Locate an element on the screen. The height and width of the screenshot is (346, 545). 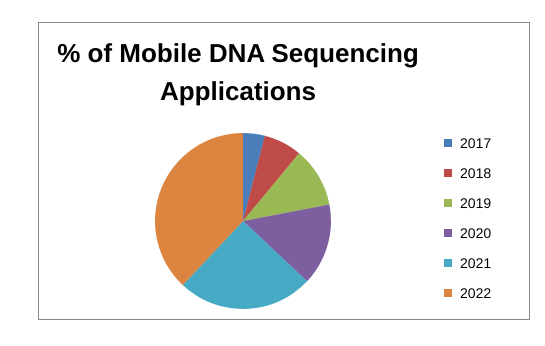
legend-label: 2021 is located at coordinates (476, 263).